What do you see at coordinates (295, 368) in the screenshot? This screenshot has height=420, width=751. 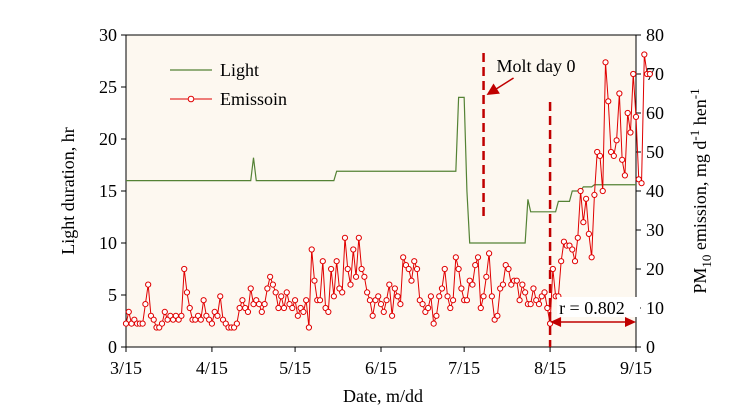 I see `x-tick-label: 5/15` at bounding box center [295, 368].